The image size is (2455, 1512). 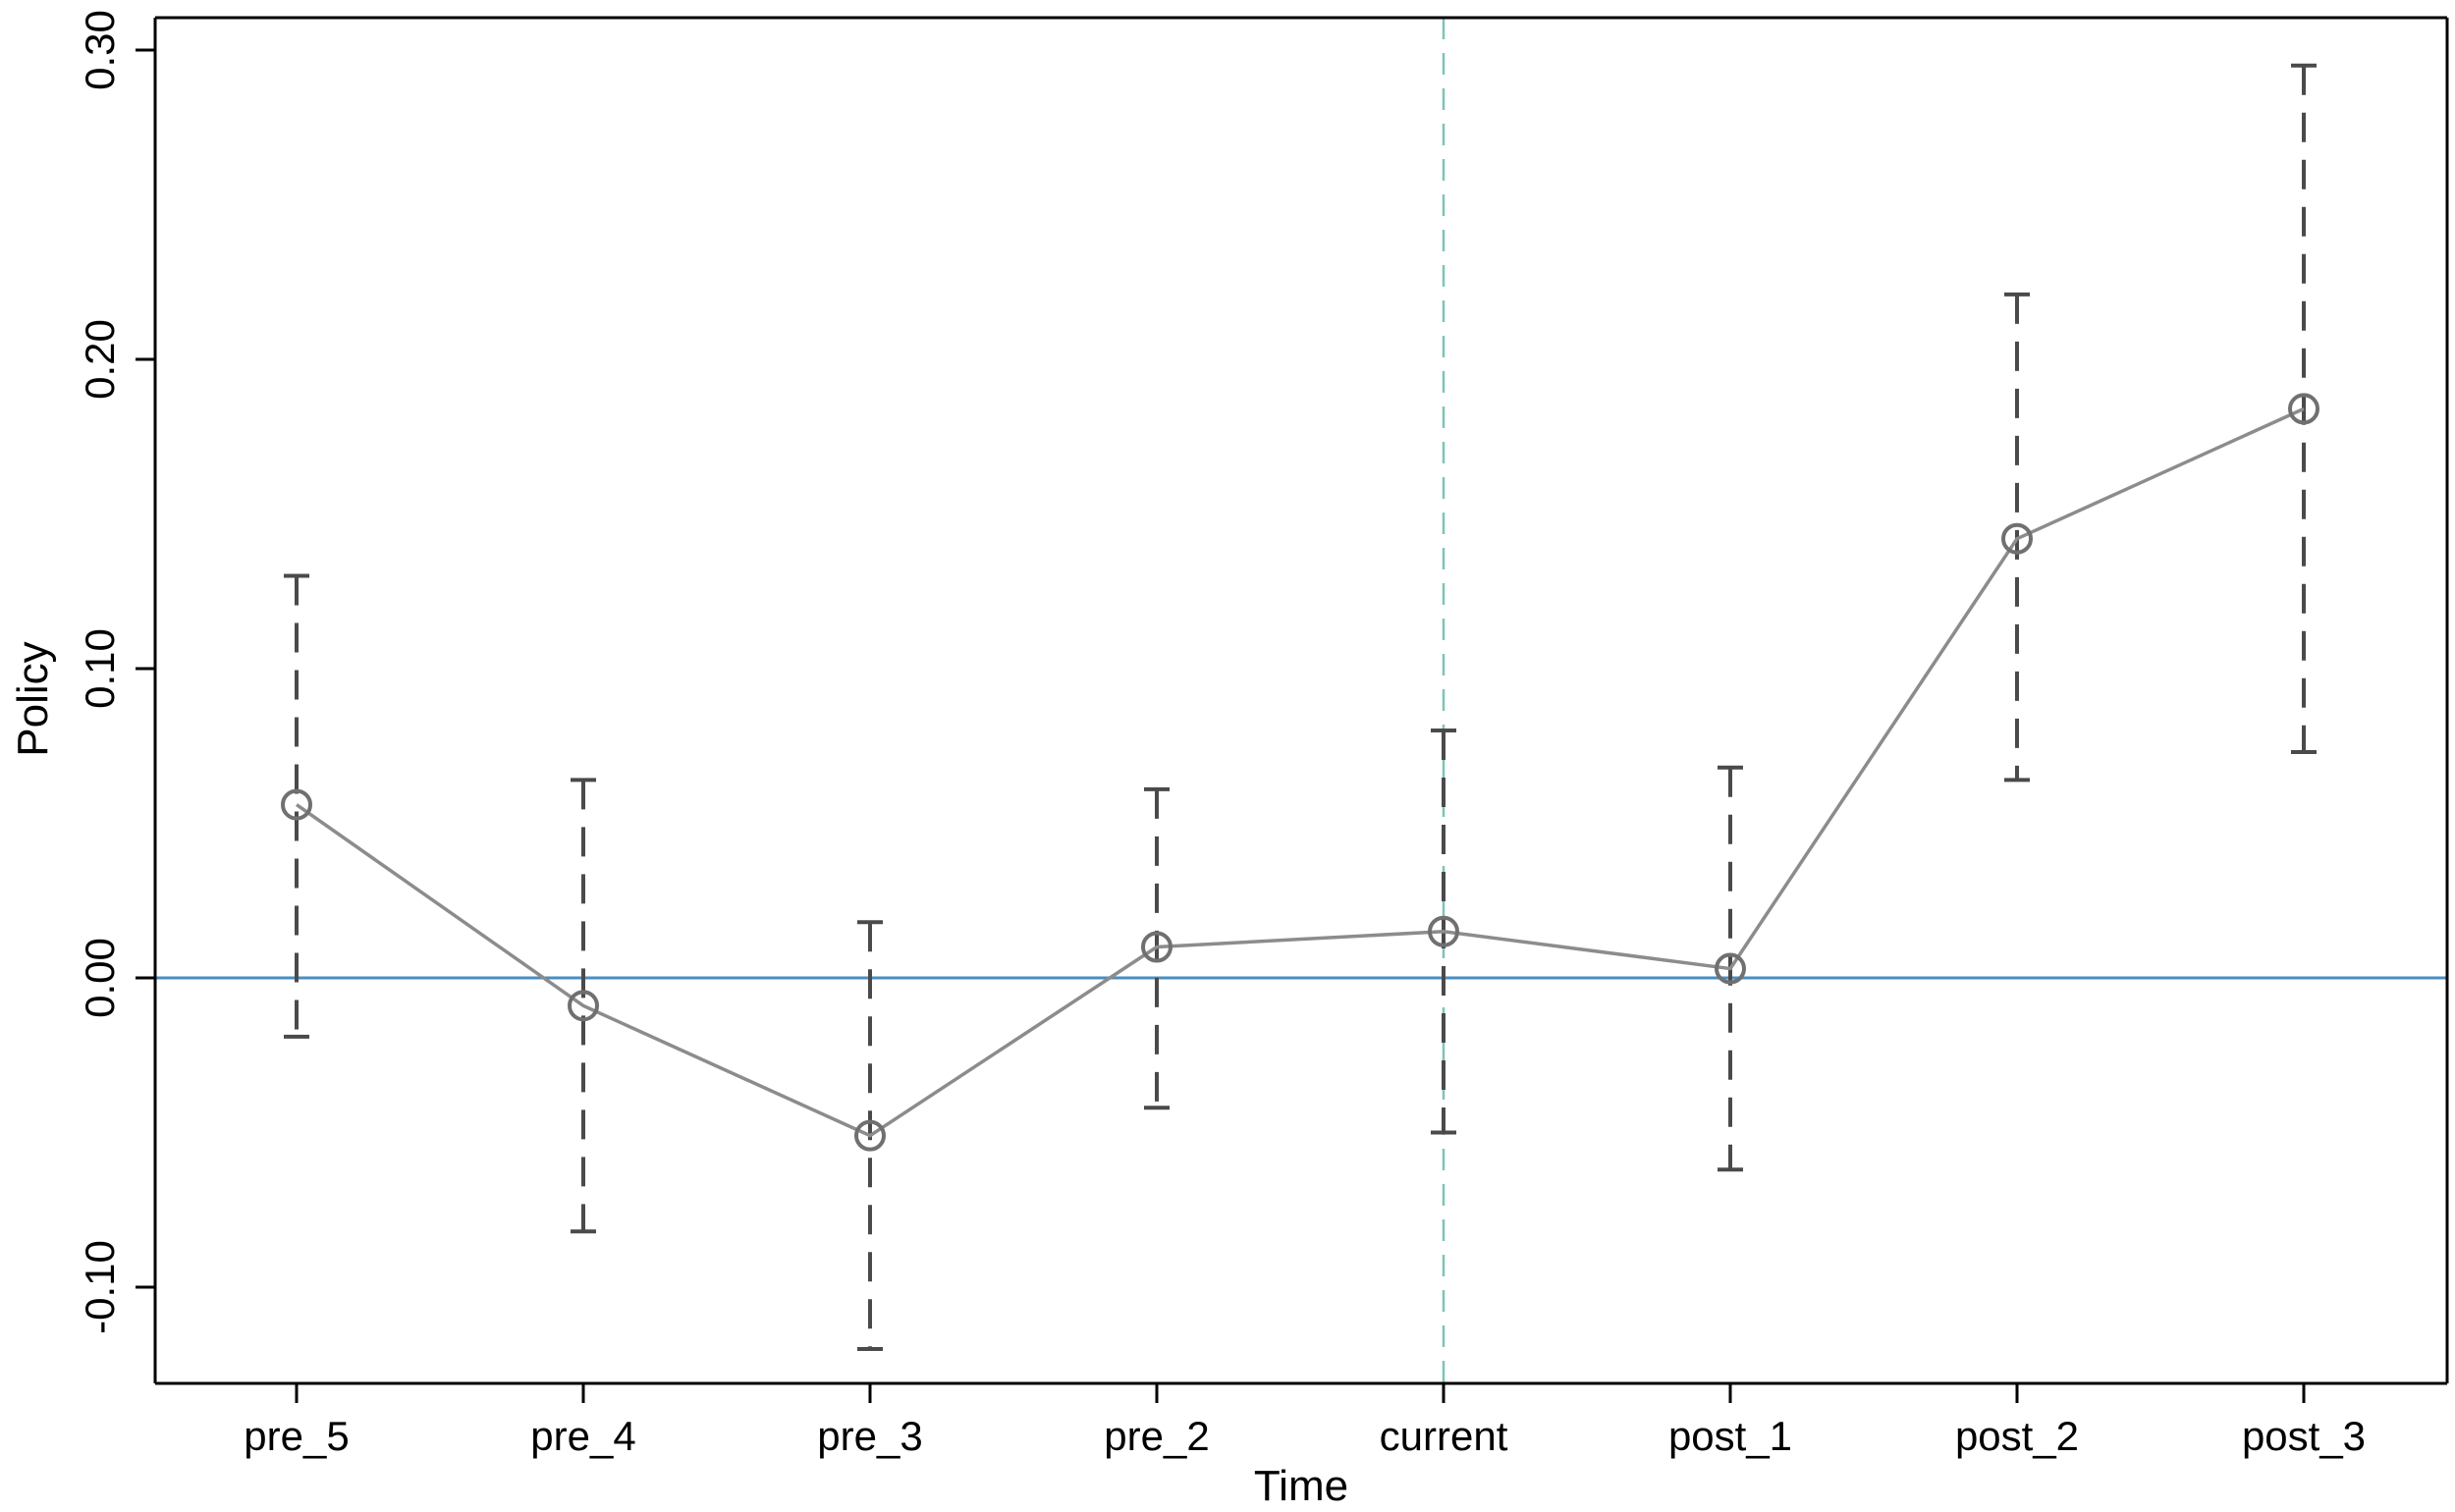 I want to click on y-tick-label: 0.20, so click(x=100, y=360).